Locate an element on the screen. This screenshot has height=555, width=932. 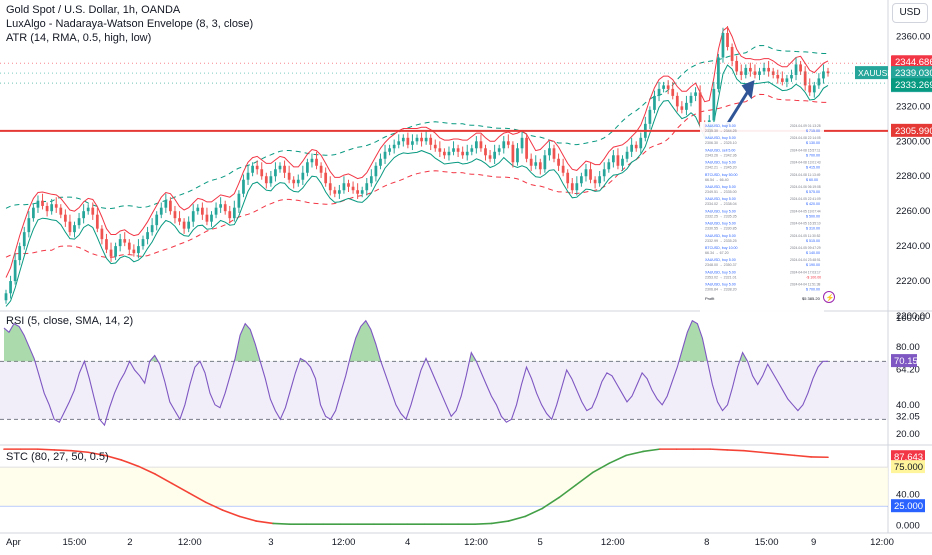
symbol-title: Gold Spot / U.S. Dollar, 1h, OANDA is located at coordinates (129, 10).